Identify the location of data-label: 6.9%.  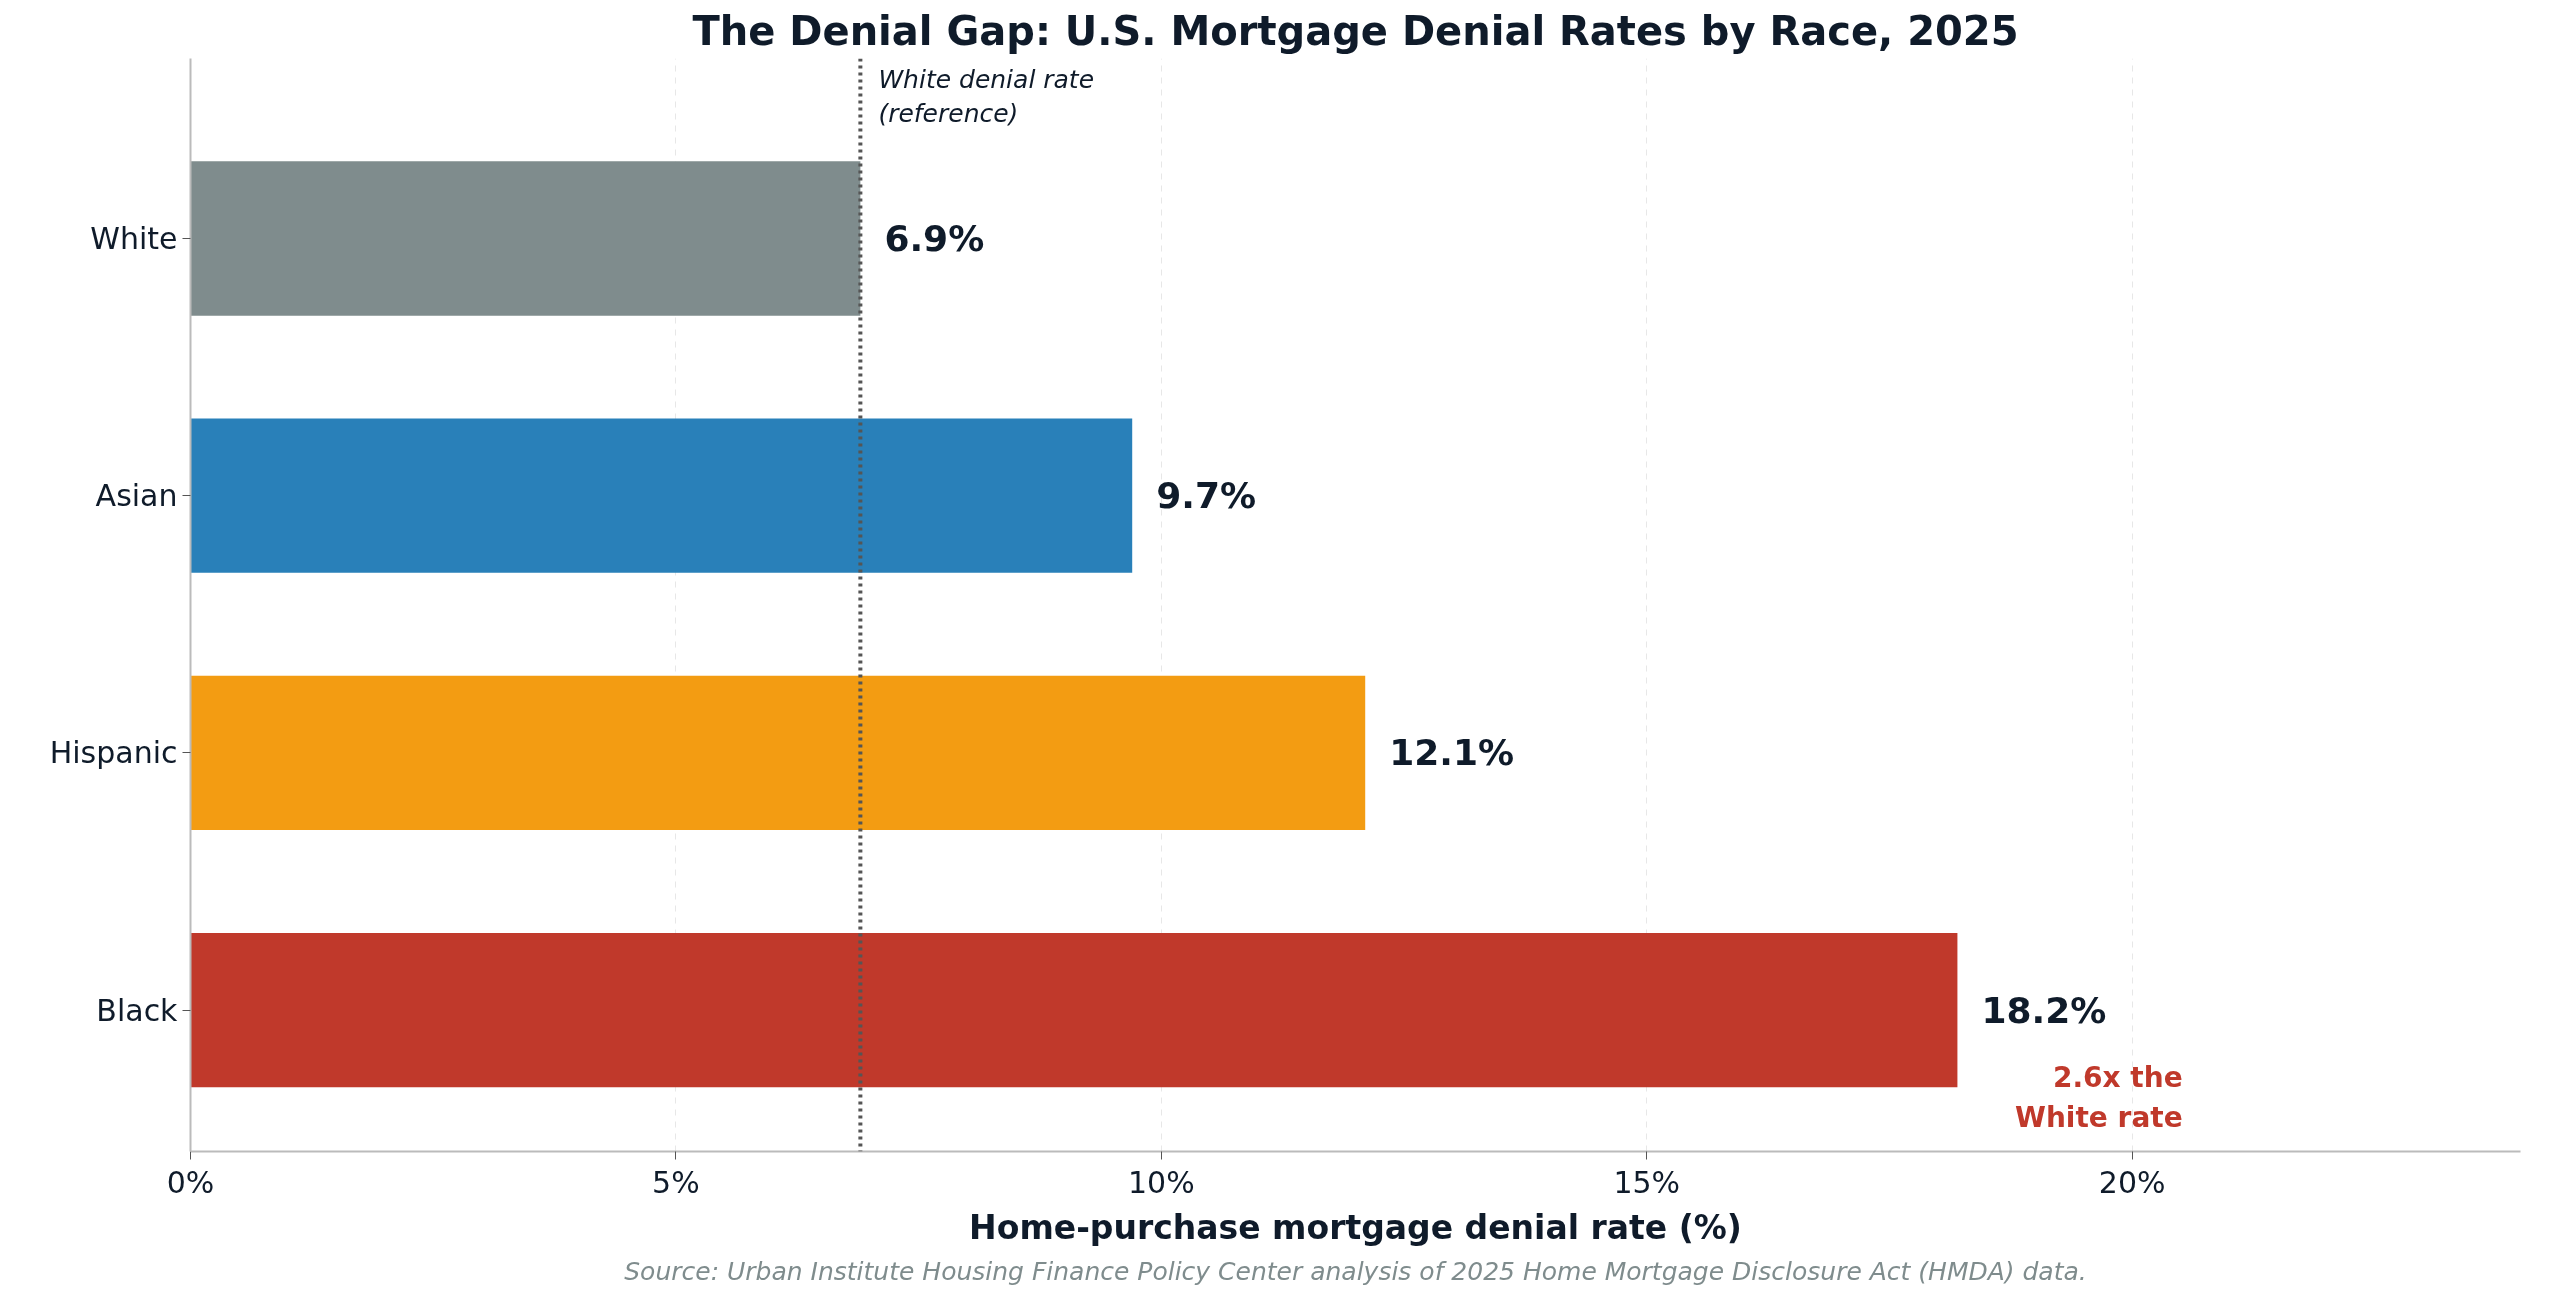
(934, 239).